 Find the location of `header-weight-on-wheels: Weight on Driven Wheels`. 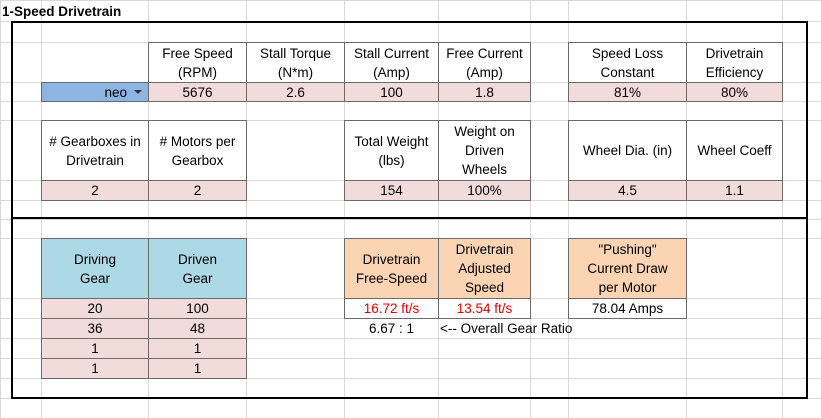

header-weight-on-wheels: Weight on Driven Wheels is located at coordinates (484, 150).